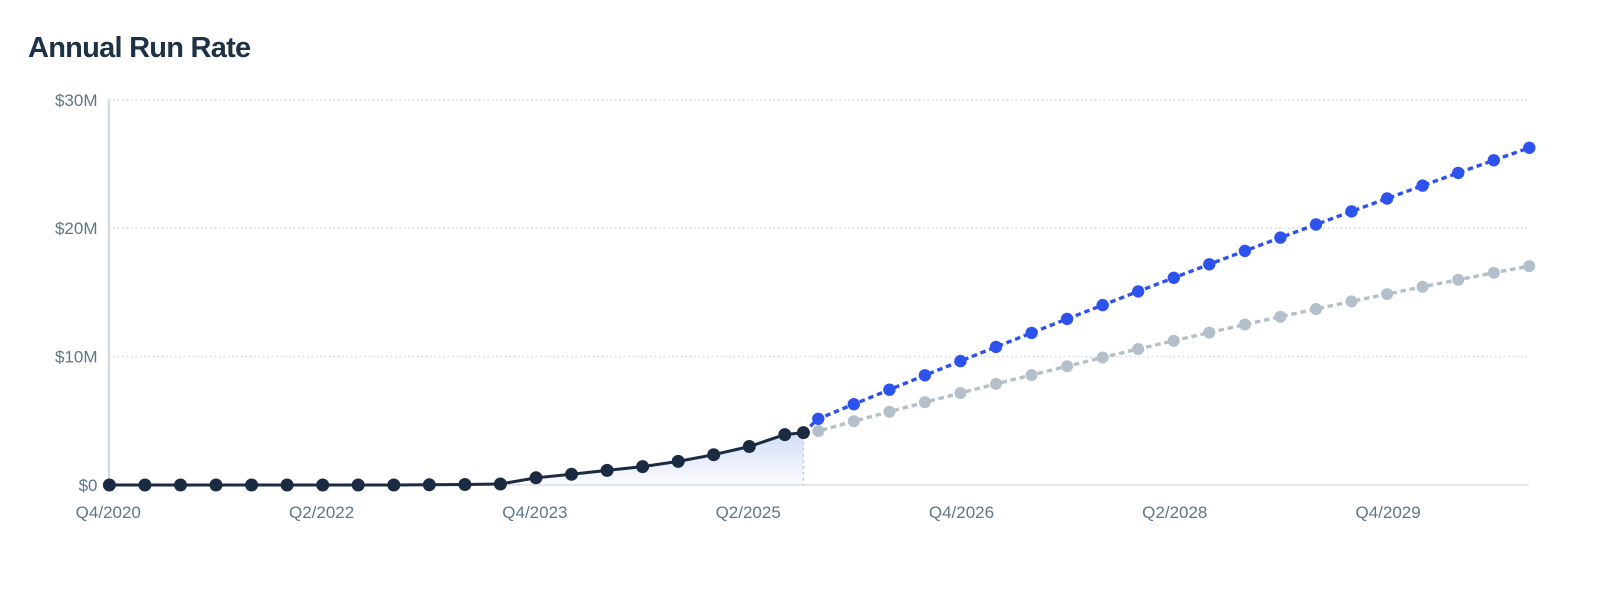 The height and width of the screenshot is (590, 1600). Describe the element at coordinates (321, 512) in the screenshot. I see `svg-text: Q2/2022` at that location.